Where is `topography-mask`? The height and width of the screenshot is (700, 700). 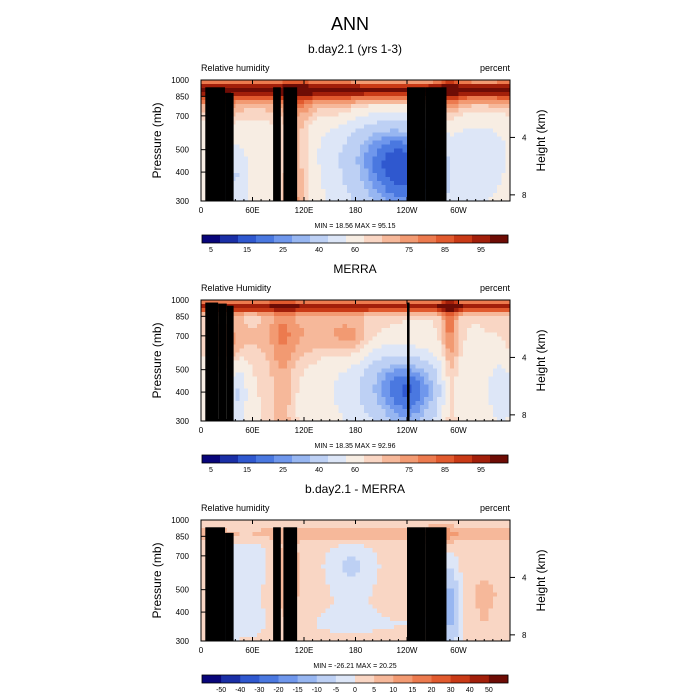 topography-mask is located at coordinates (290, 144).